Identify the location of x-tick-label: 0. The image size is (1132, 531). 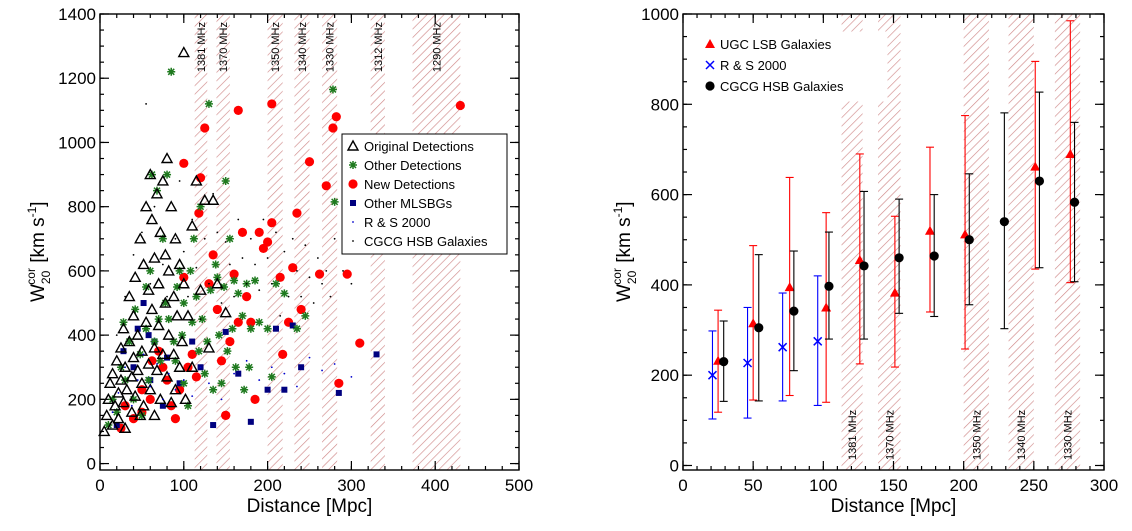
(99, 485).